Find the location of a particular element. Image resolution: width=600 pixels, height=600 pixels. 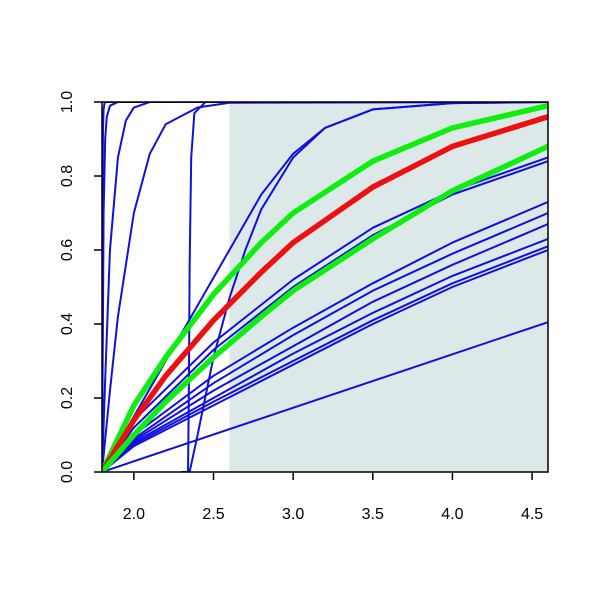

y-tick-label: 0.4 is located at coordinates (67, 324).